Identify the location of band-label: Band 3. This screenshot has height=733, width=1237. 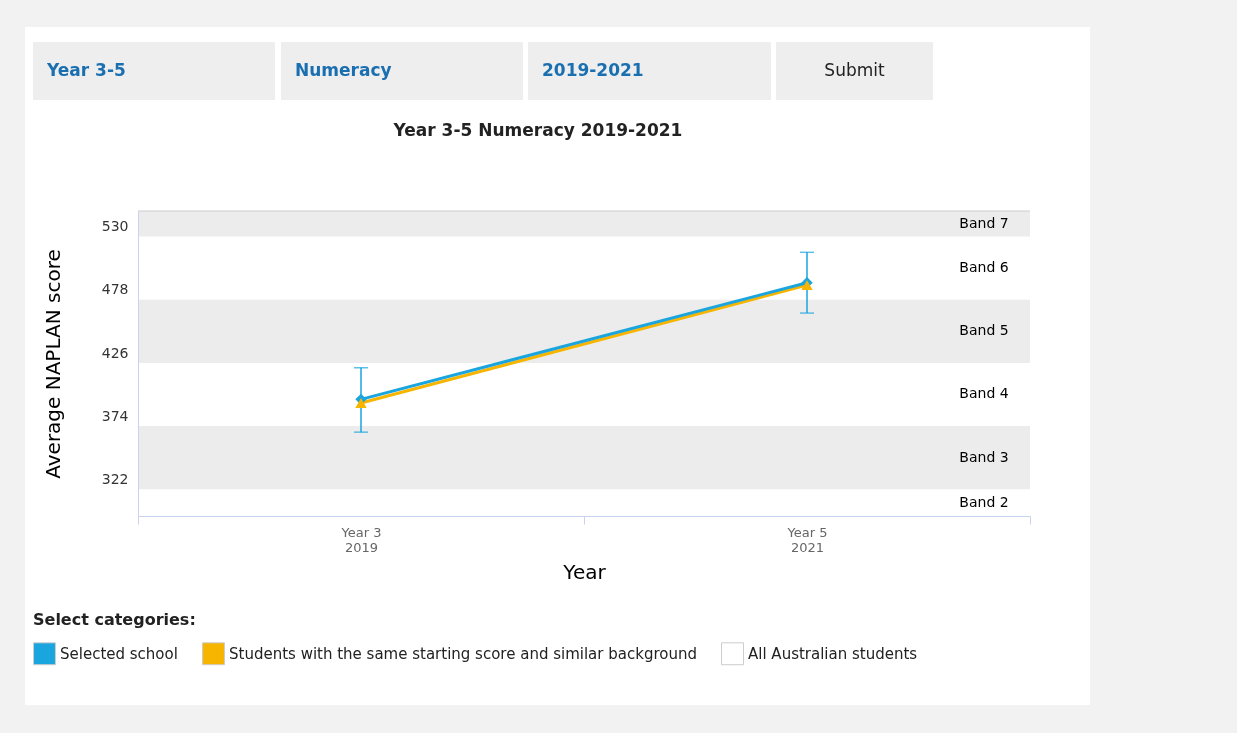
(984, 456).